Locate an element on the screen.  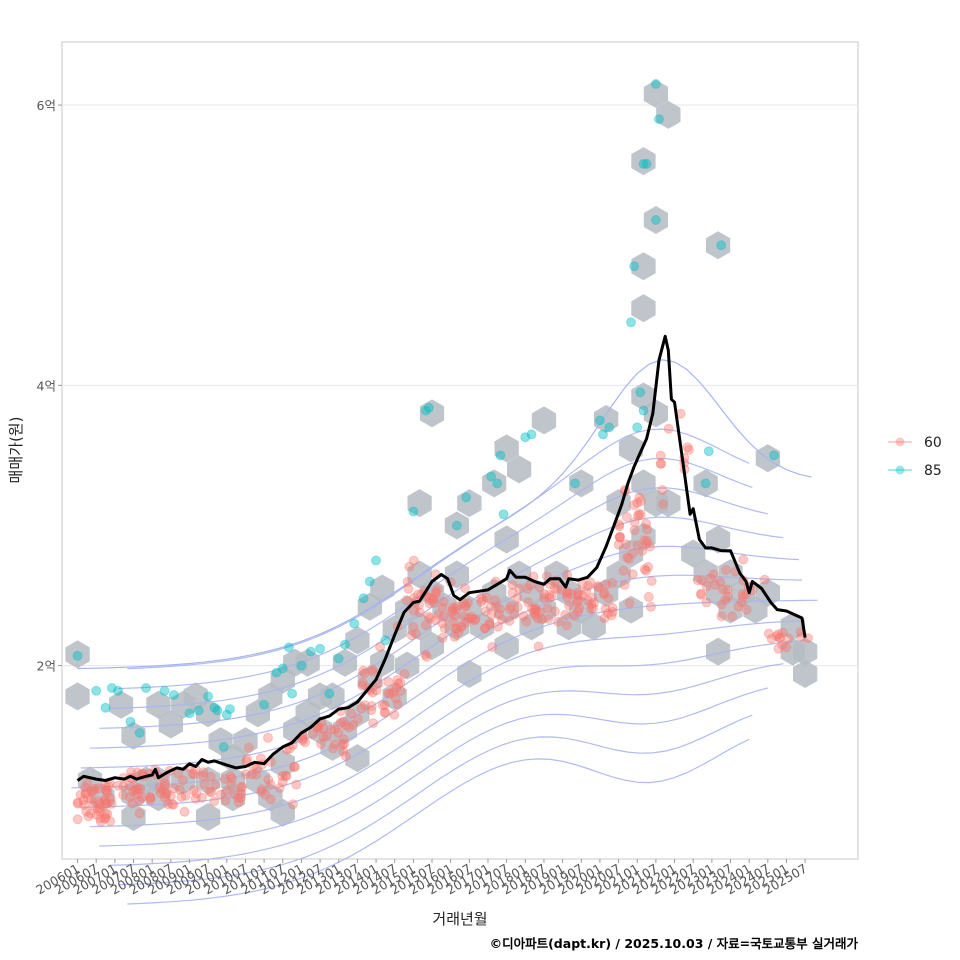
legend-key-point is located at coordinates (900, 470).